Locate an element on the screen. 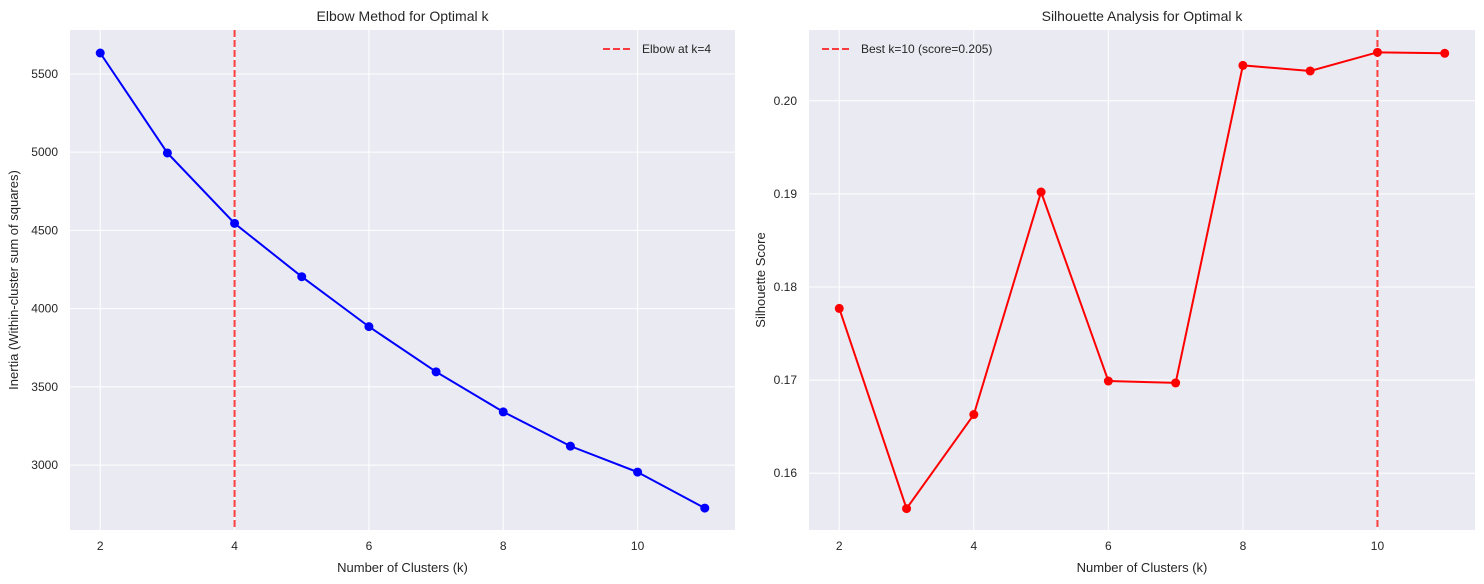  y-tick-label: 0.18 is located at coordinates (786, 287).